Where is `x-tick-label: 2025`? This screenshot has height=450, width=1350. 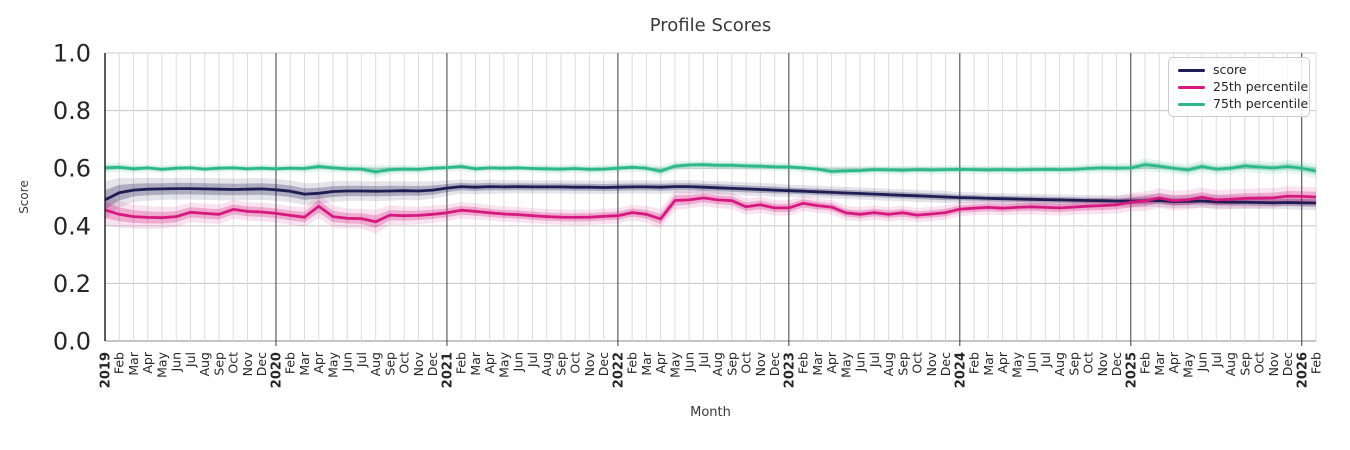 x-tick-label: 2025 is located at coordinates (1131, 370).